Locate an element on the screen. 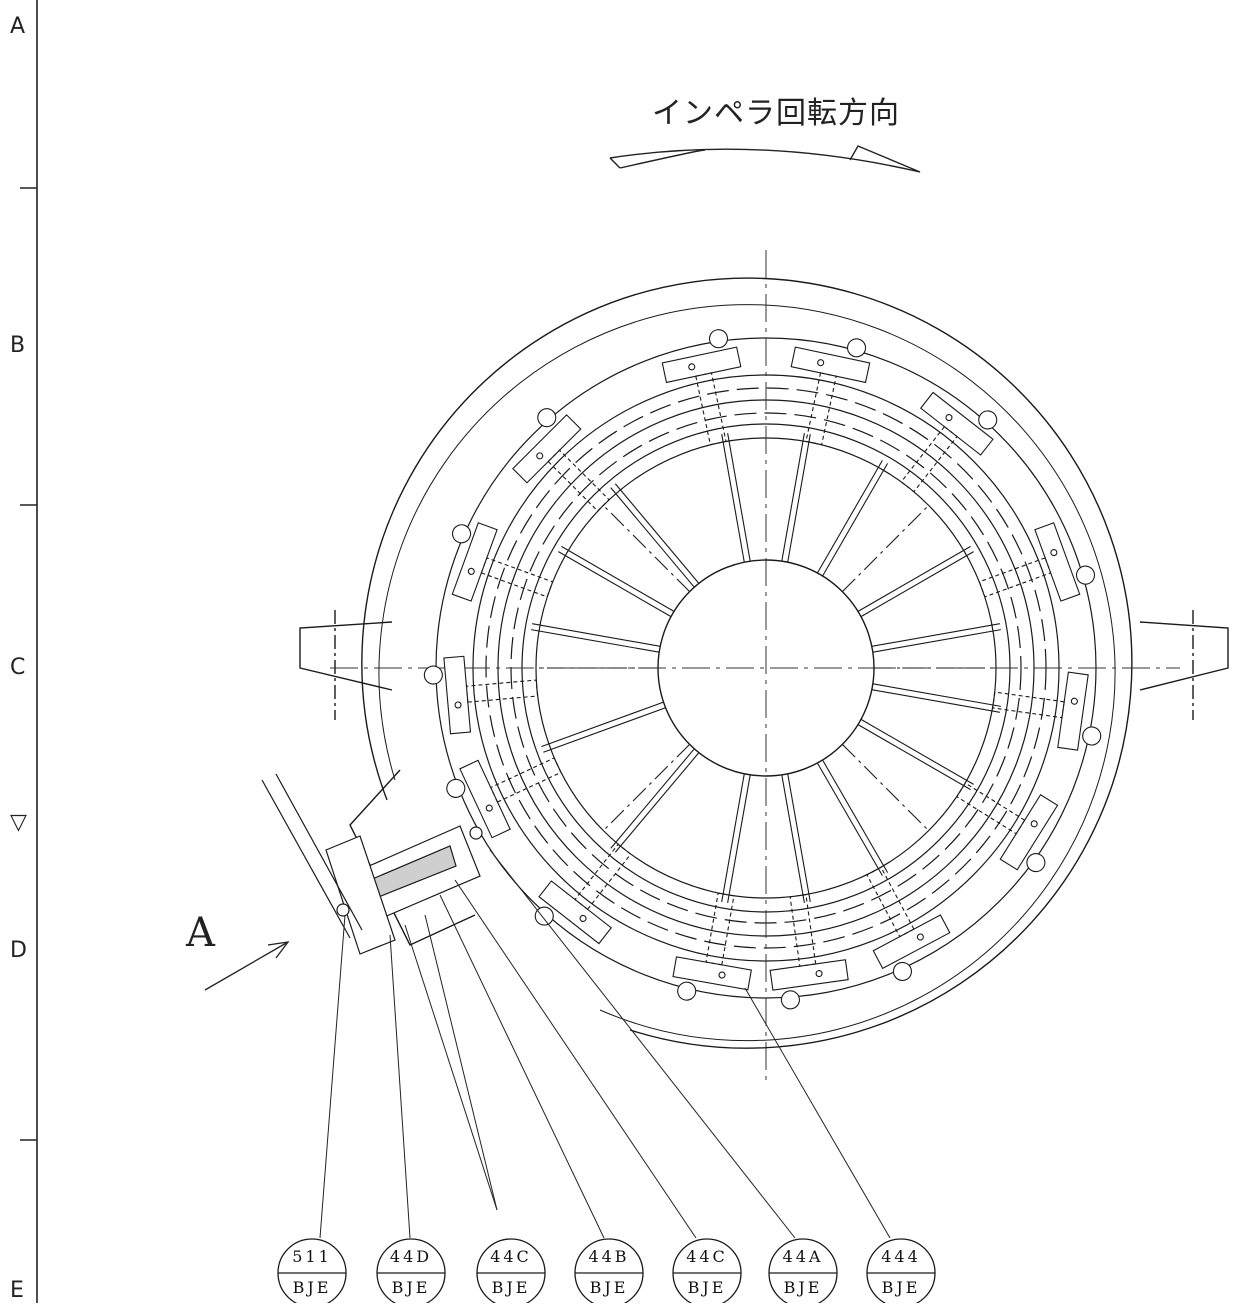  zone-rail is located at coordinates (29, 651).